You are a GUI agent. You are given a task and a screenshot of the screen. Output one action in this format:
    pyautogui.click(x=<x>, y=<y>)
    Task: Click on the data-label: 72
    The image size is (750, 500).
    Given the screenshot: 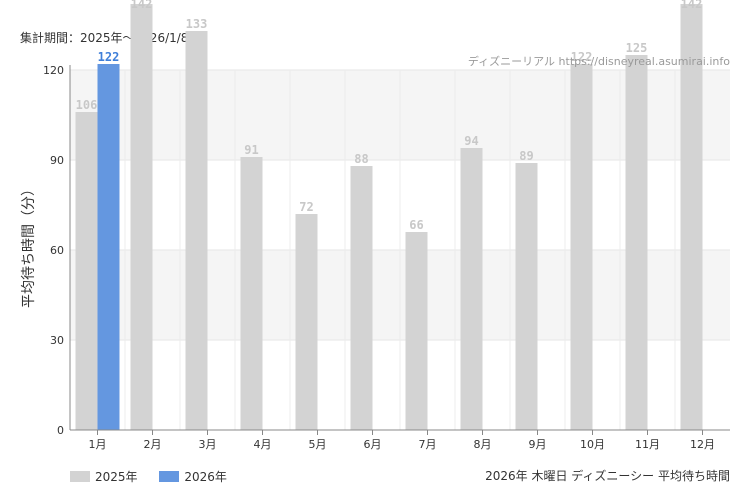 What is the action you would take?
    pyautogui.click(x=306, y=207)
    